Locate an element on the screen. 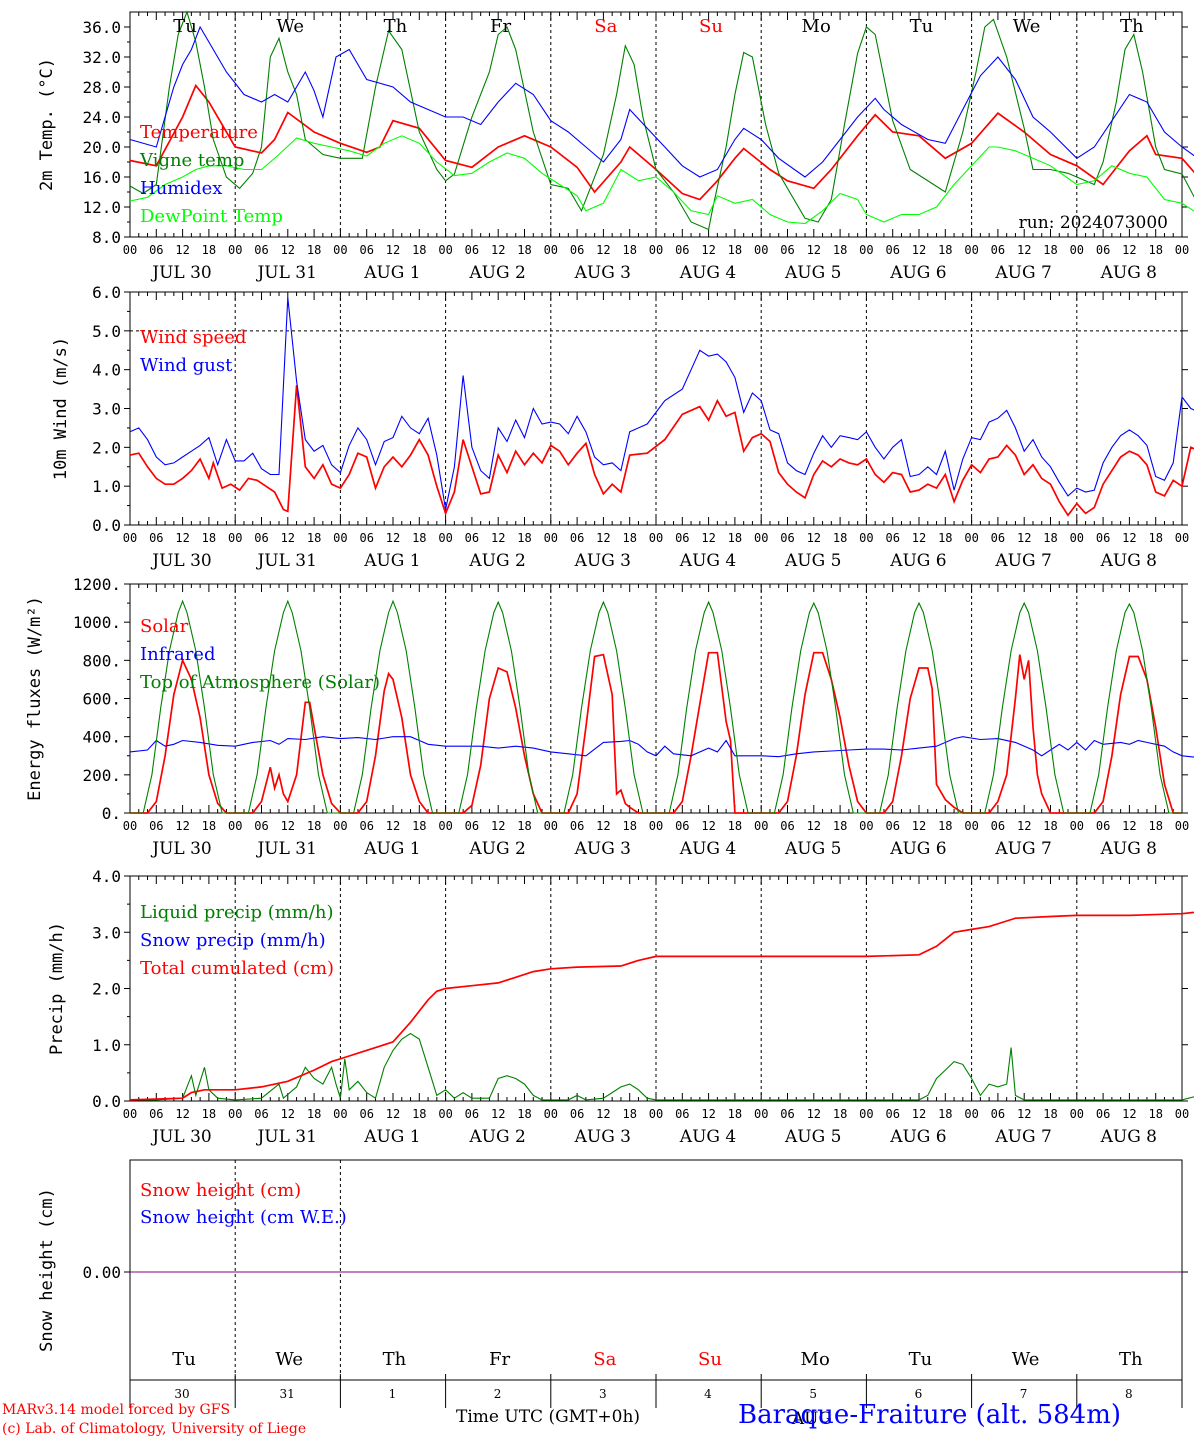  date-label: AUG 2 is located at coordinates (496, 273).